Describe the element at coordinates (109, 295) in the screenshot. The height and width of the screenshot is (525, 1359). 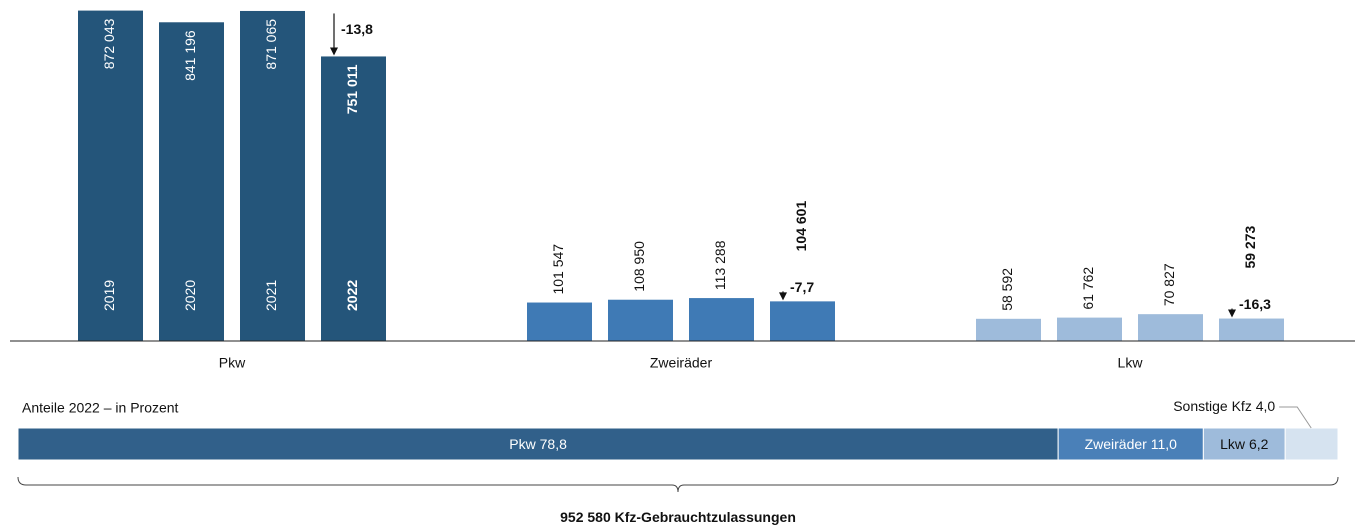
I see `year-label: 2019` at that location.